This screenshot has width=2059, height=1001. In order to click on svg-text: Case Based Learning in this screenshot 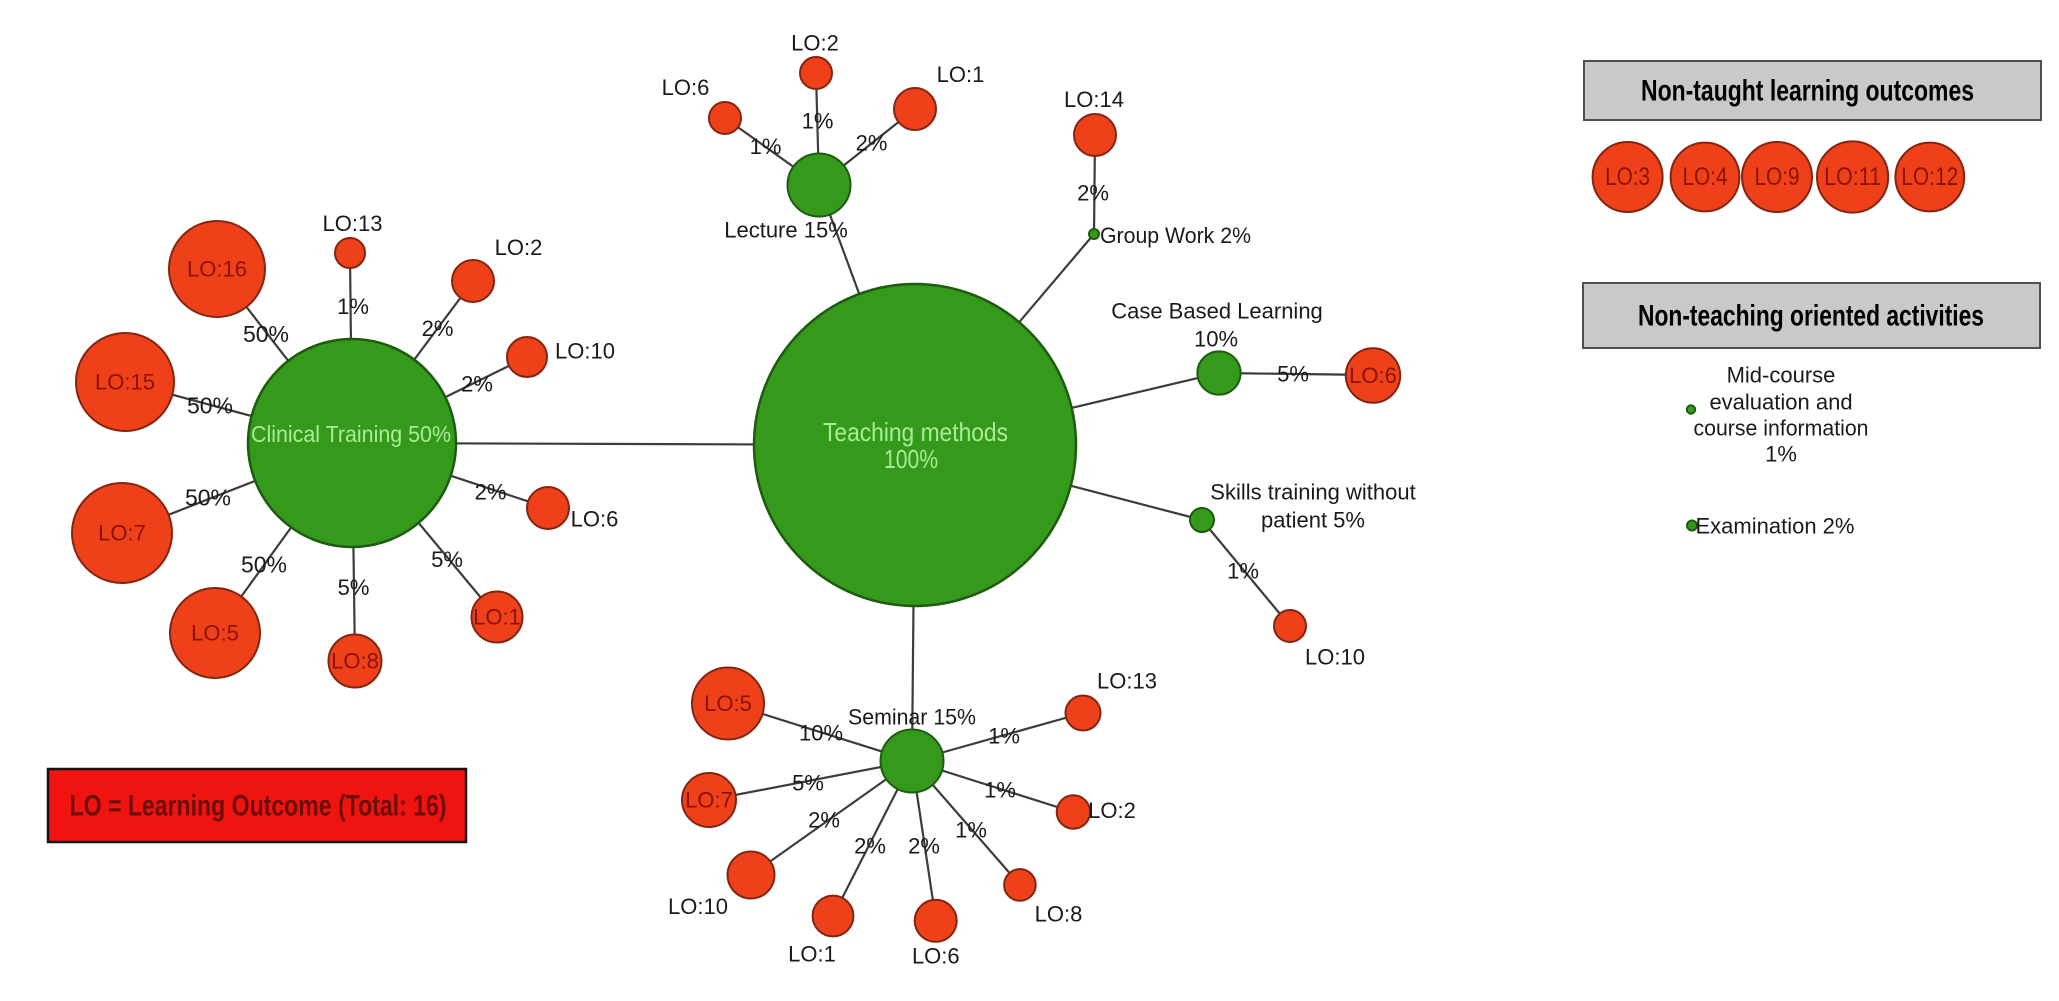, I will do `click(1217, 311)`.